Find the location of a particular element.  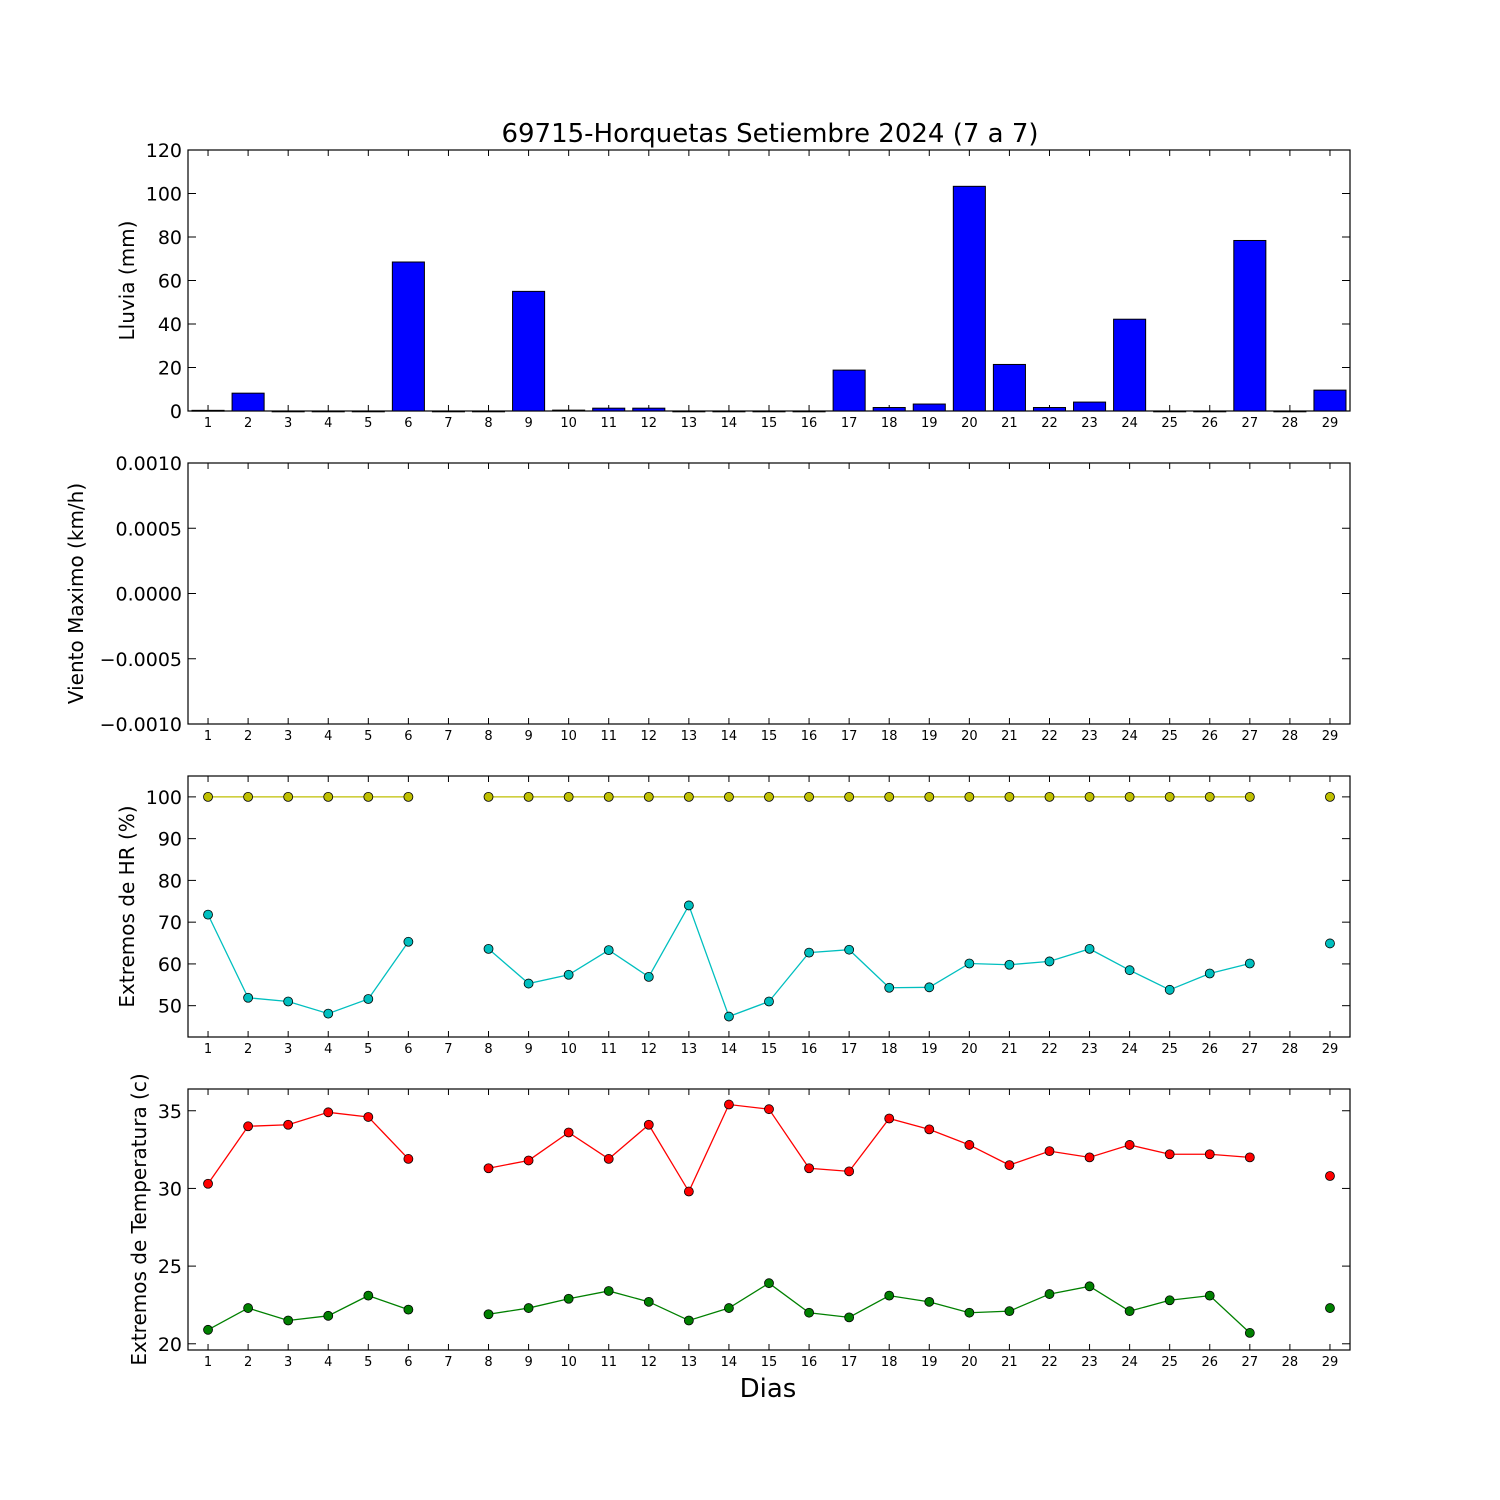

rain-xtick-label: 20 is located at coordinates (969, 423).